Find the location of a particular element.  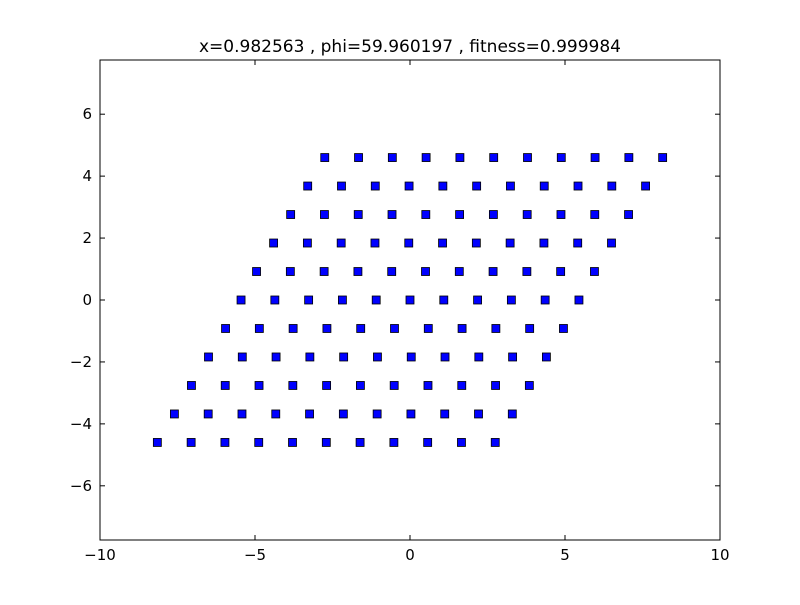

x-tick-label: 10 is located at coordinates (719, 555).